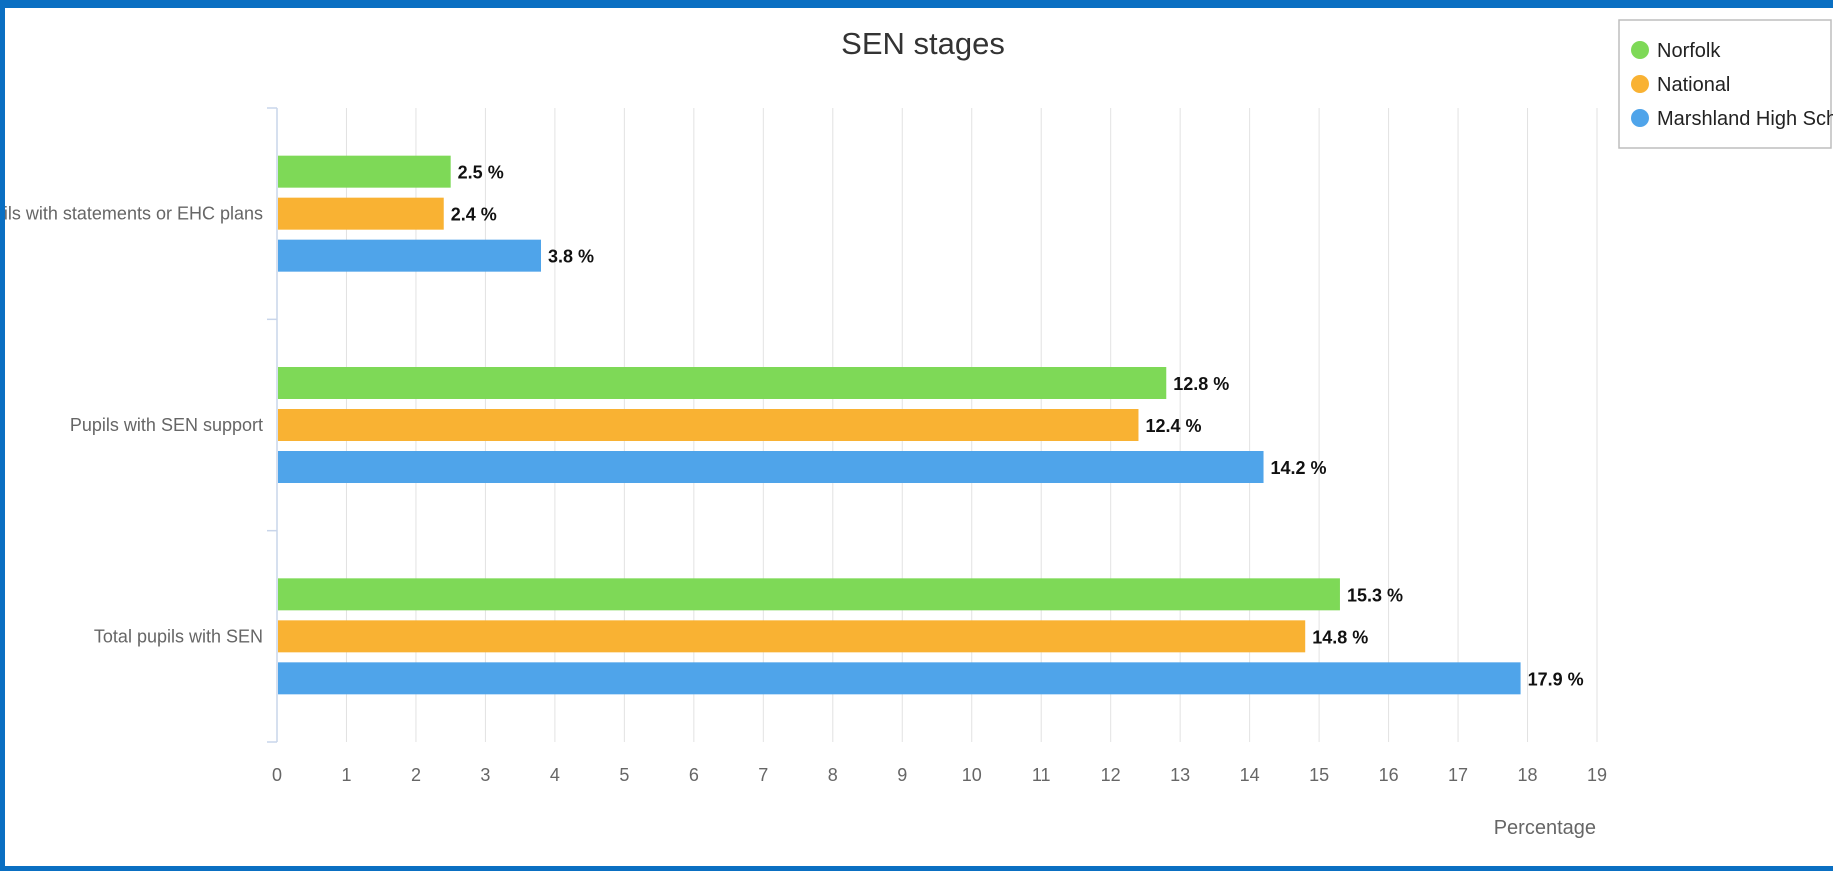 The image size is (1833, 871). Describe the element at coordinates (1458, 775) in the screenshot. I see `x-tick-label: 17` at that location.